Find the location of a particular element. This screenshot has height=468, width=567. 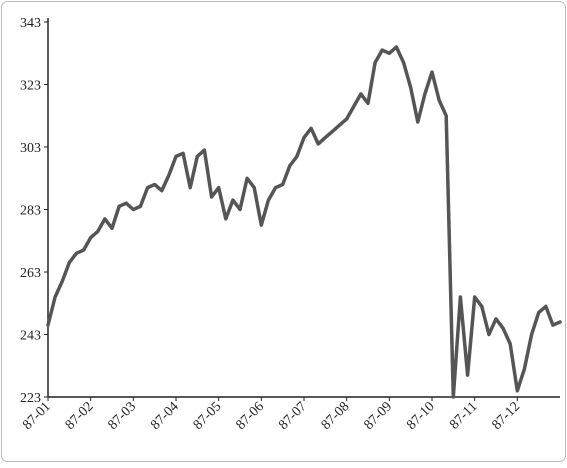

y-tick-label: 223 is located at coordinates (30, 398).